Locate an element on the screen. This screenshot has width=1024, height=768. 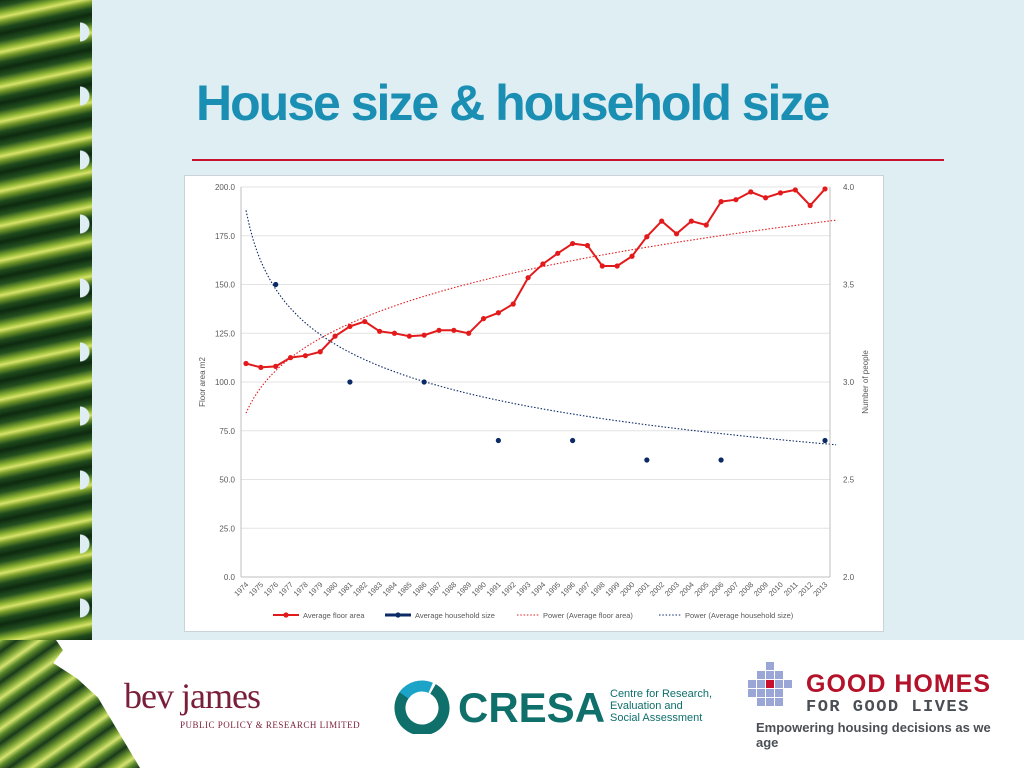
y2-tick-label: 2.5 is located at coordinates (849, 480).